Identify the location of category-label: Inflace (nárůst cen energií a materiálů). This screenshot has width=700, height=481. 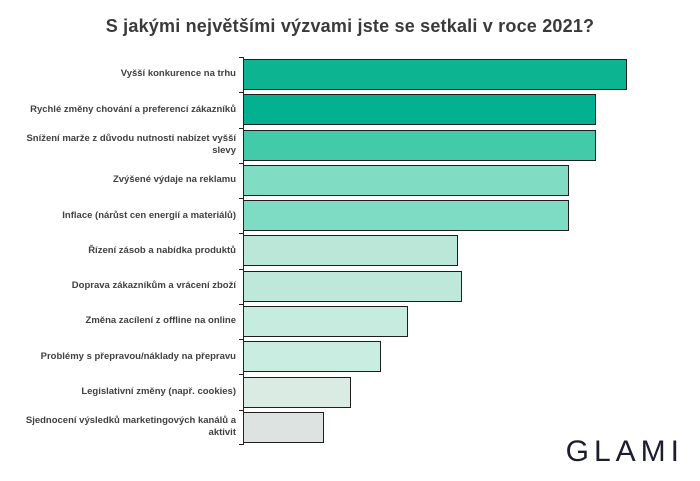
(149, 215).